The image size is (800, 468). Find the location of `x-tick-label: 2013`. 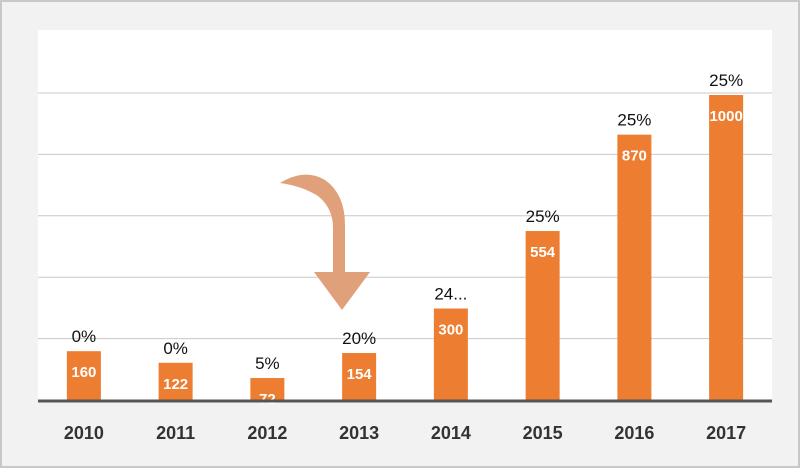

x-tick-label: 2013 is located at coordinates (359, 433).